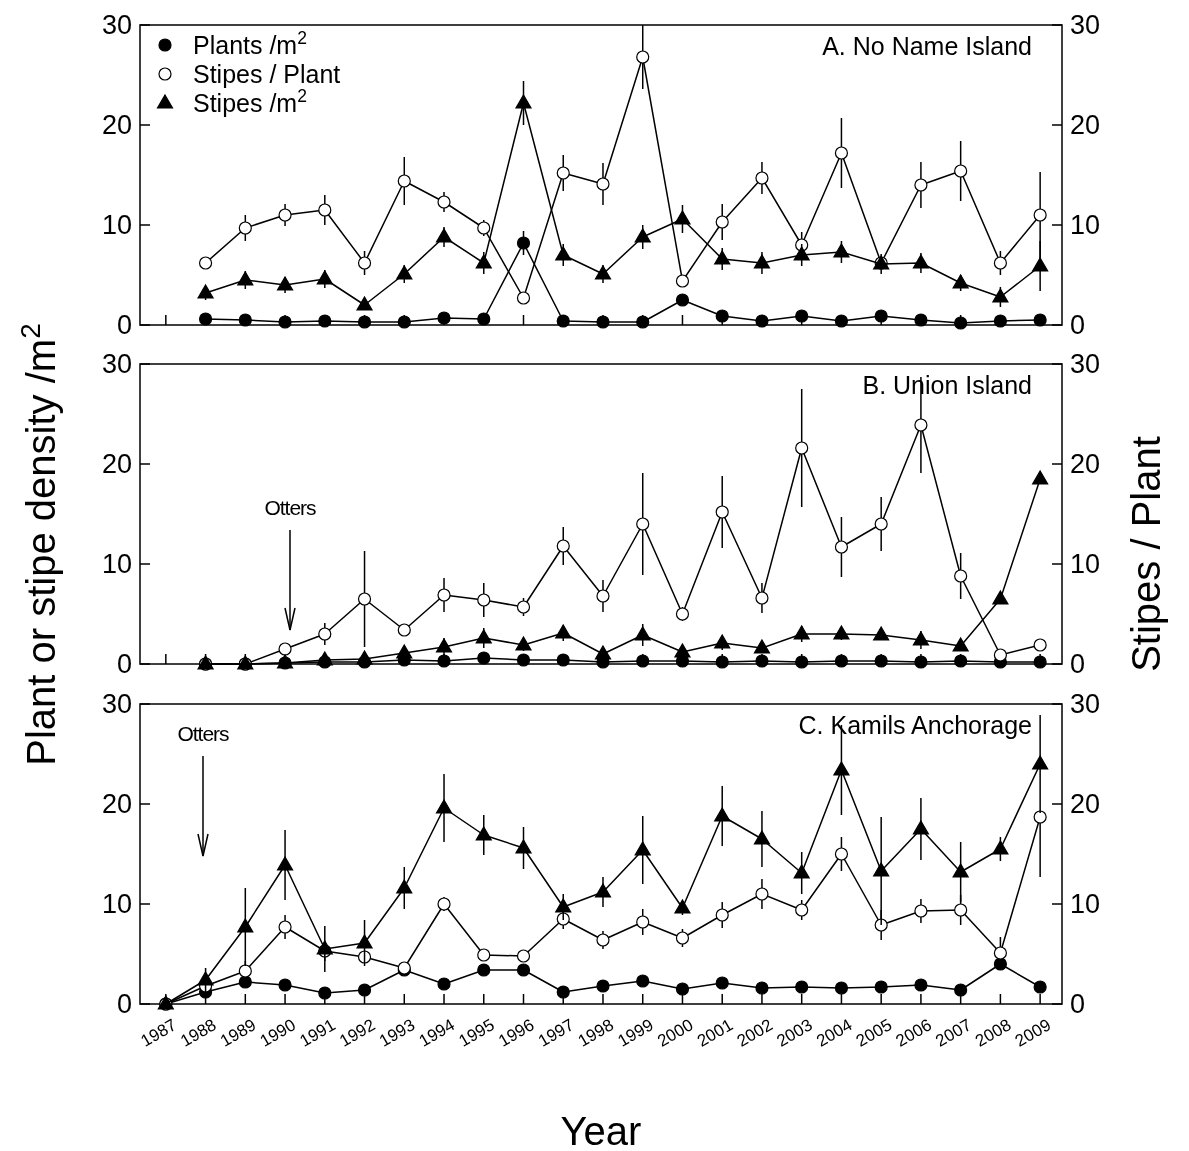  What do you see at coordinates (953, 1033) in the screenshot?
I see `x-tick-label: 2007` at bounding box center [953, 1033].